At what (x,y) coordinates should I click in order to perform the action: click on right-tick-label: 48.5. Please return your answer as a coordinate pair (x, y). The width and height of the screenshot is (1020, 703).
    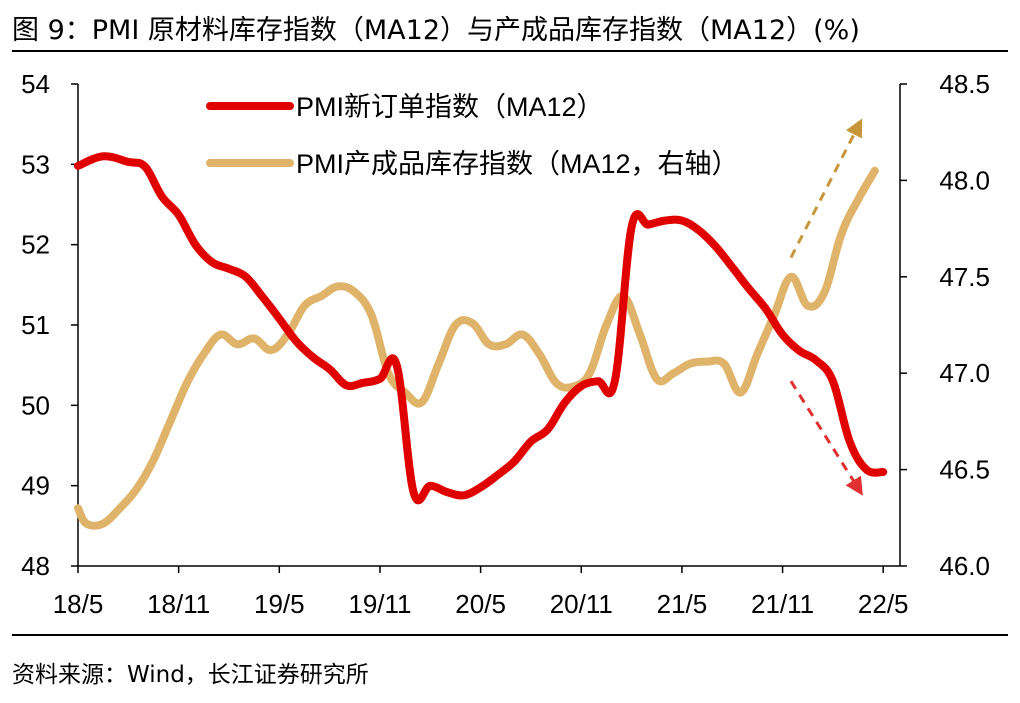
    Looking at the image, I should click on (964, 84).